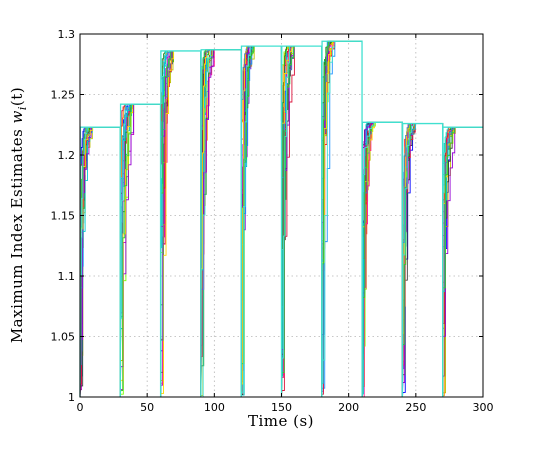  Describe the element at coordinates (214, 407) in the screenshot. I see `x-tick-label: 100` at that location.